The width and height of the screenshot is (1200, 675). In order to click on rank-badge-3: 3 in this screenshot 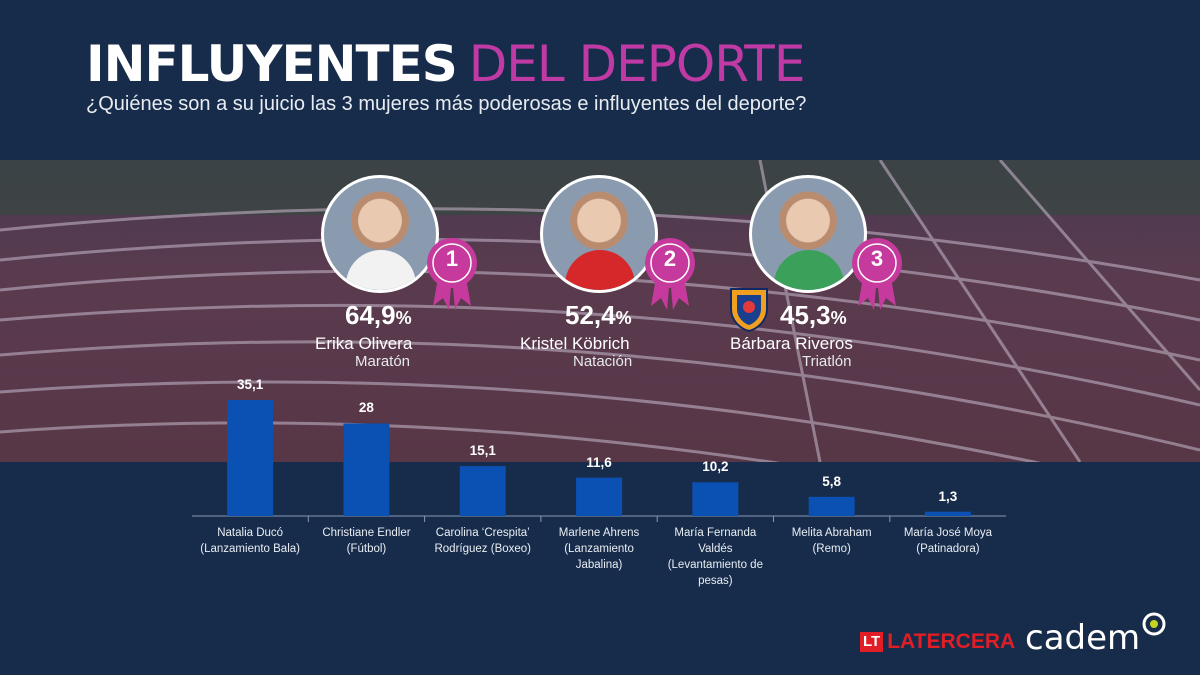, I will do `click(877, 276)`.